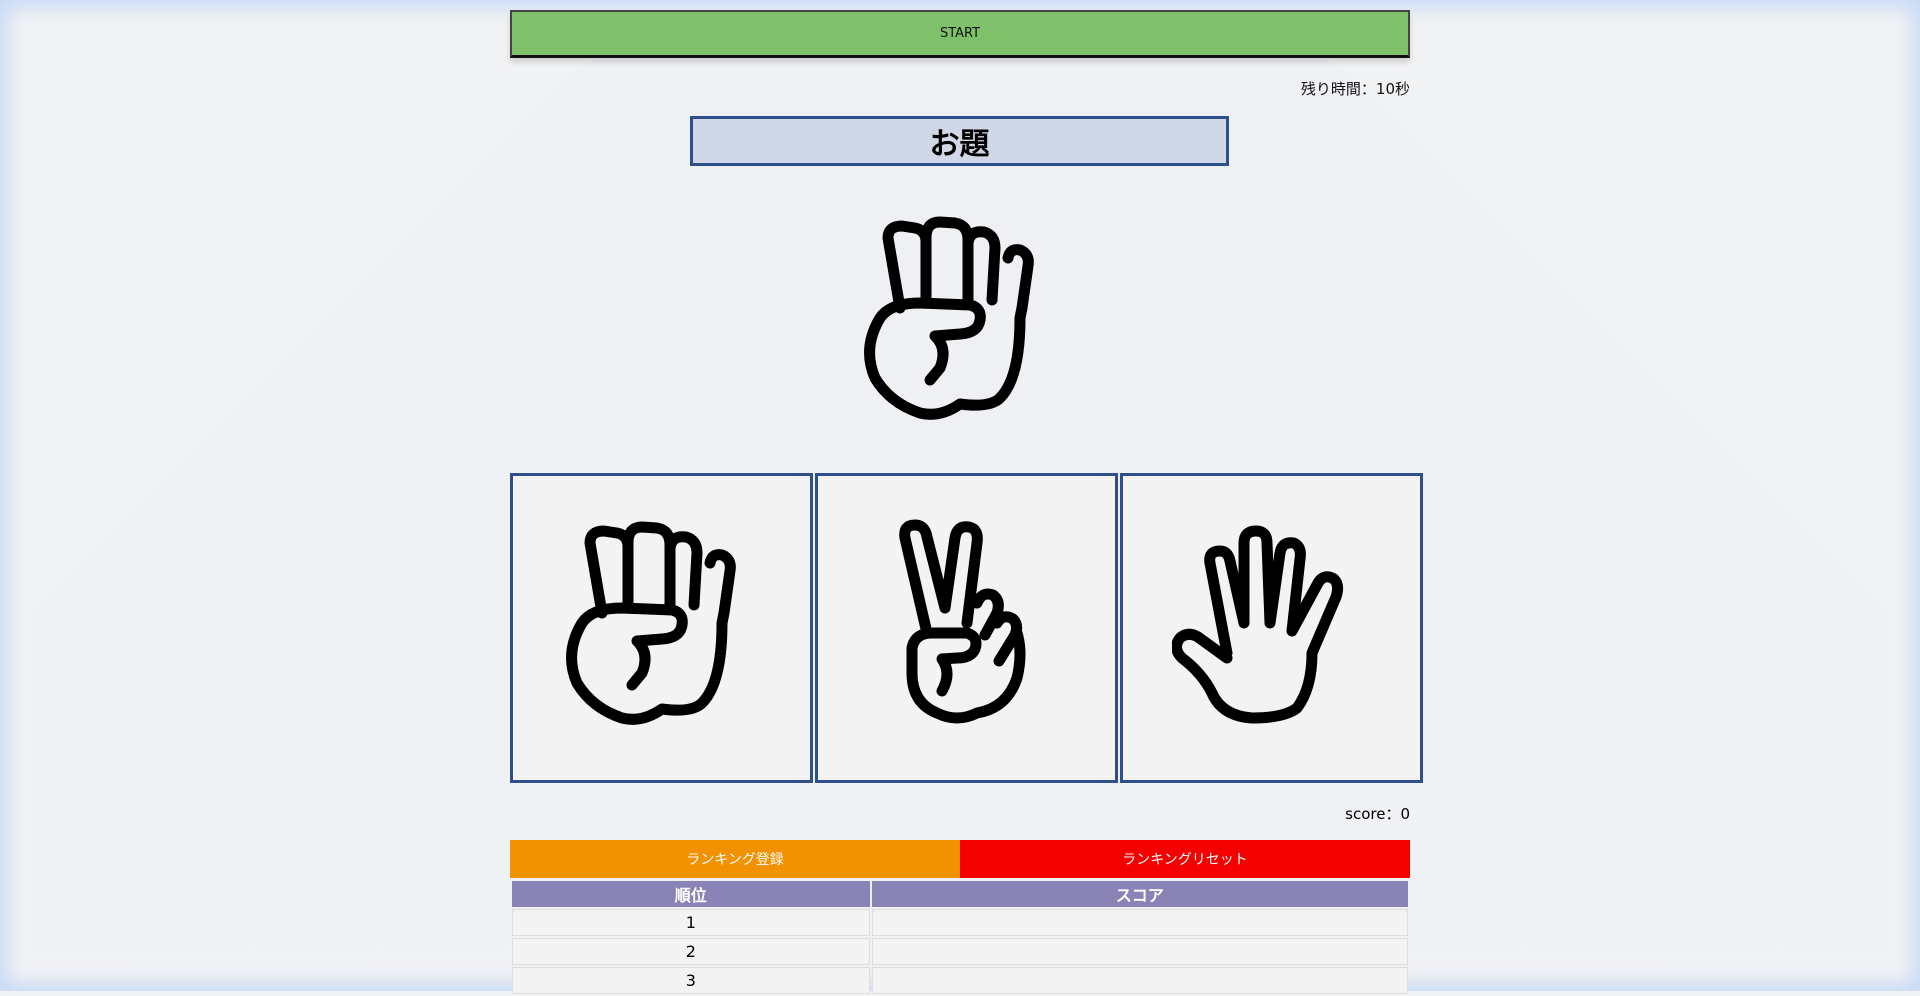 Image resolution: width=1920 pixels, height=996 pixels. I want to click on choice-paper, so click(1271, 628).